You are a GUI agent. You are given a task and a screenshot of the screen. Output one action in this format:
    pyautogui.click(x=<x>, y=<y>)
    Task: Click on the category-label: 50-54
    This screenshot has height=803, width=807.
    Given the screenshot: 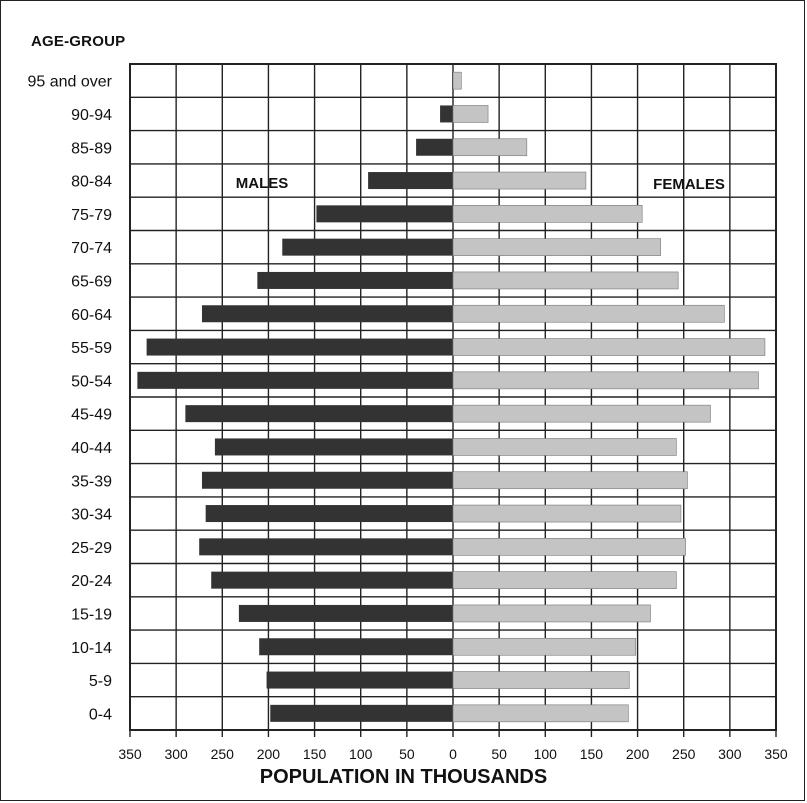 What is the action you would take?
    pyautogui.click(x=91, y=381)
    